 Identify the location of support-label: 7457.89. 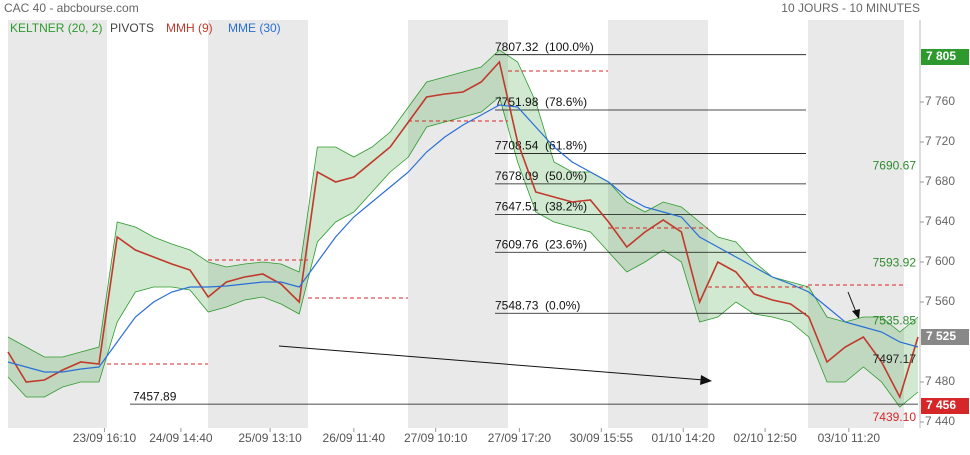
(155, 396).